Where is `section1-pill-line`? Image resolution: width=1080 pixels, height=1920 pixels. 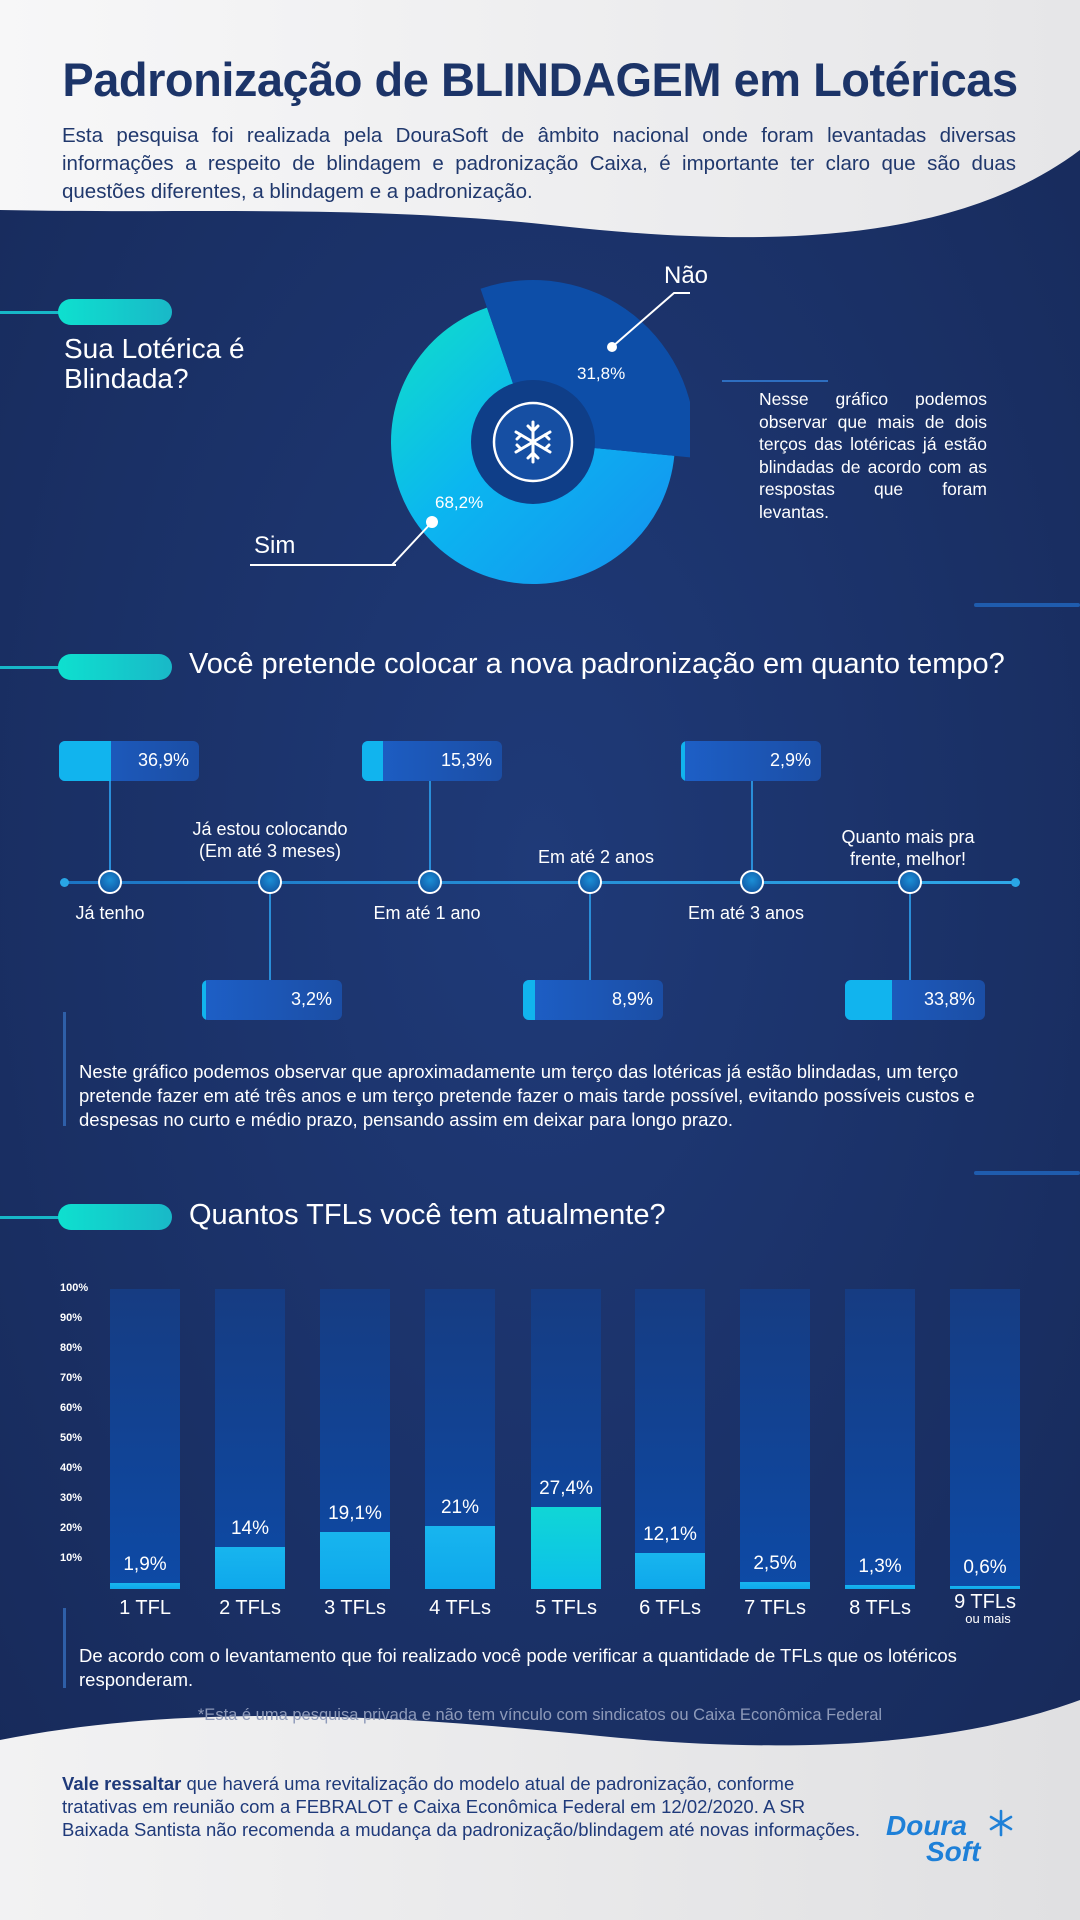 section1-pill-line is located at coordinates (35, 312).